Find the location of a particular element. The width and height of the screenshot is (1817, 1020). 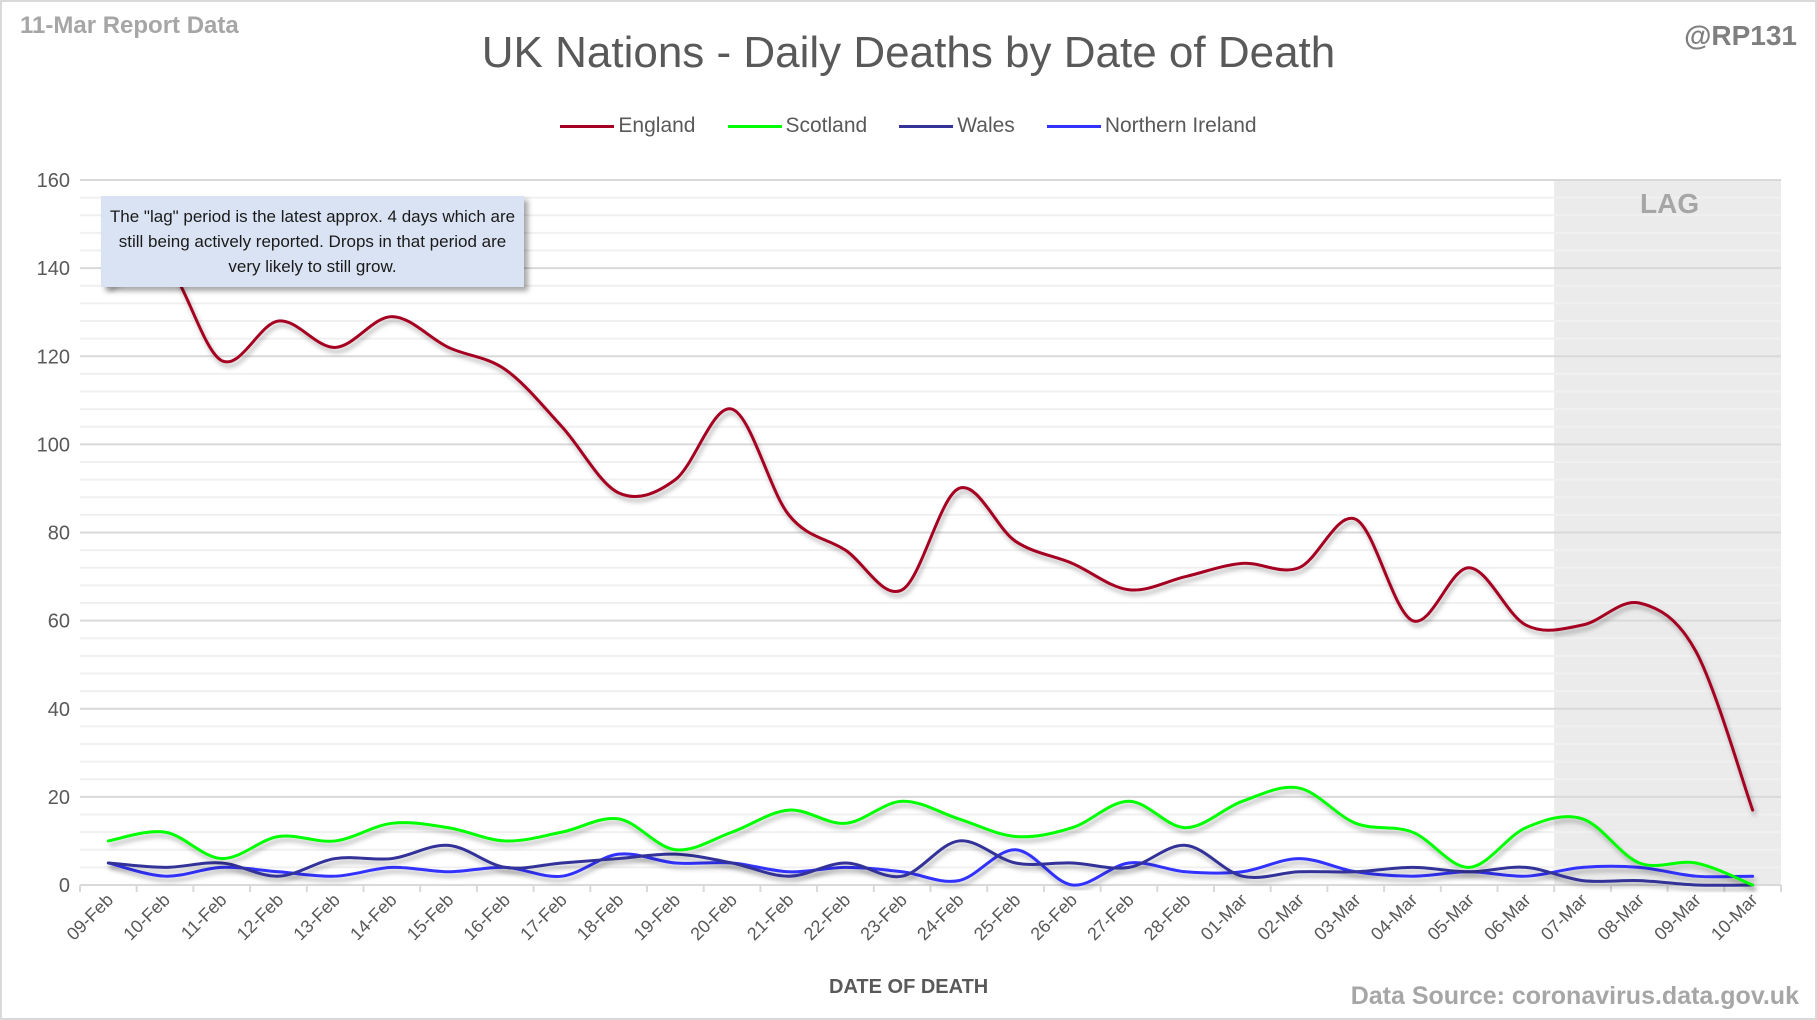

x-tick-label: 22-Feb is located at coordinates (827, 917).